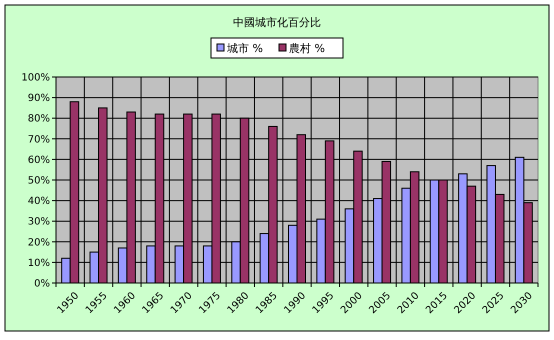 Image resolution: width=554 pixels, height=340 pixels. I want to click on y-tick-label: 100%, so click(35, 78).